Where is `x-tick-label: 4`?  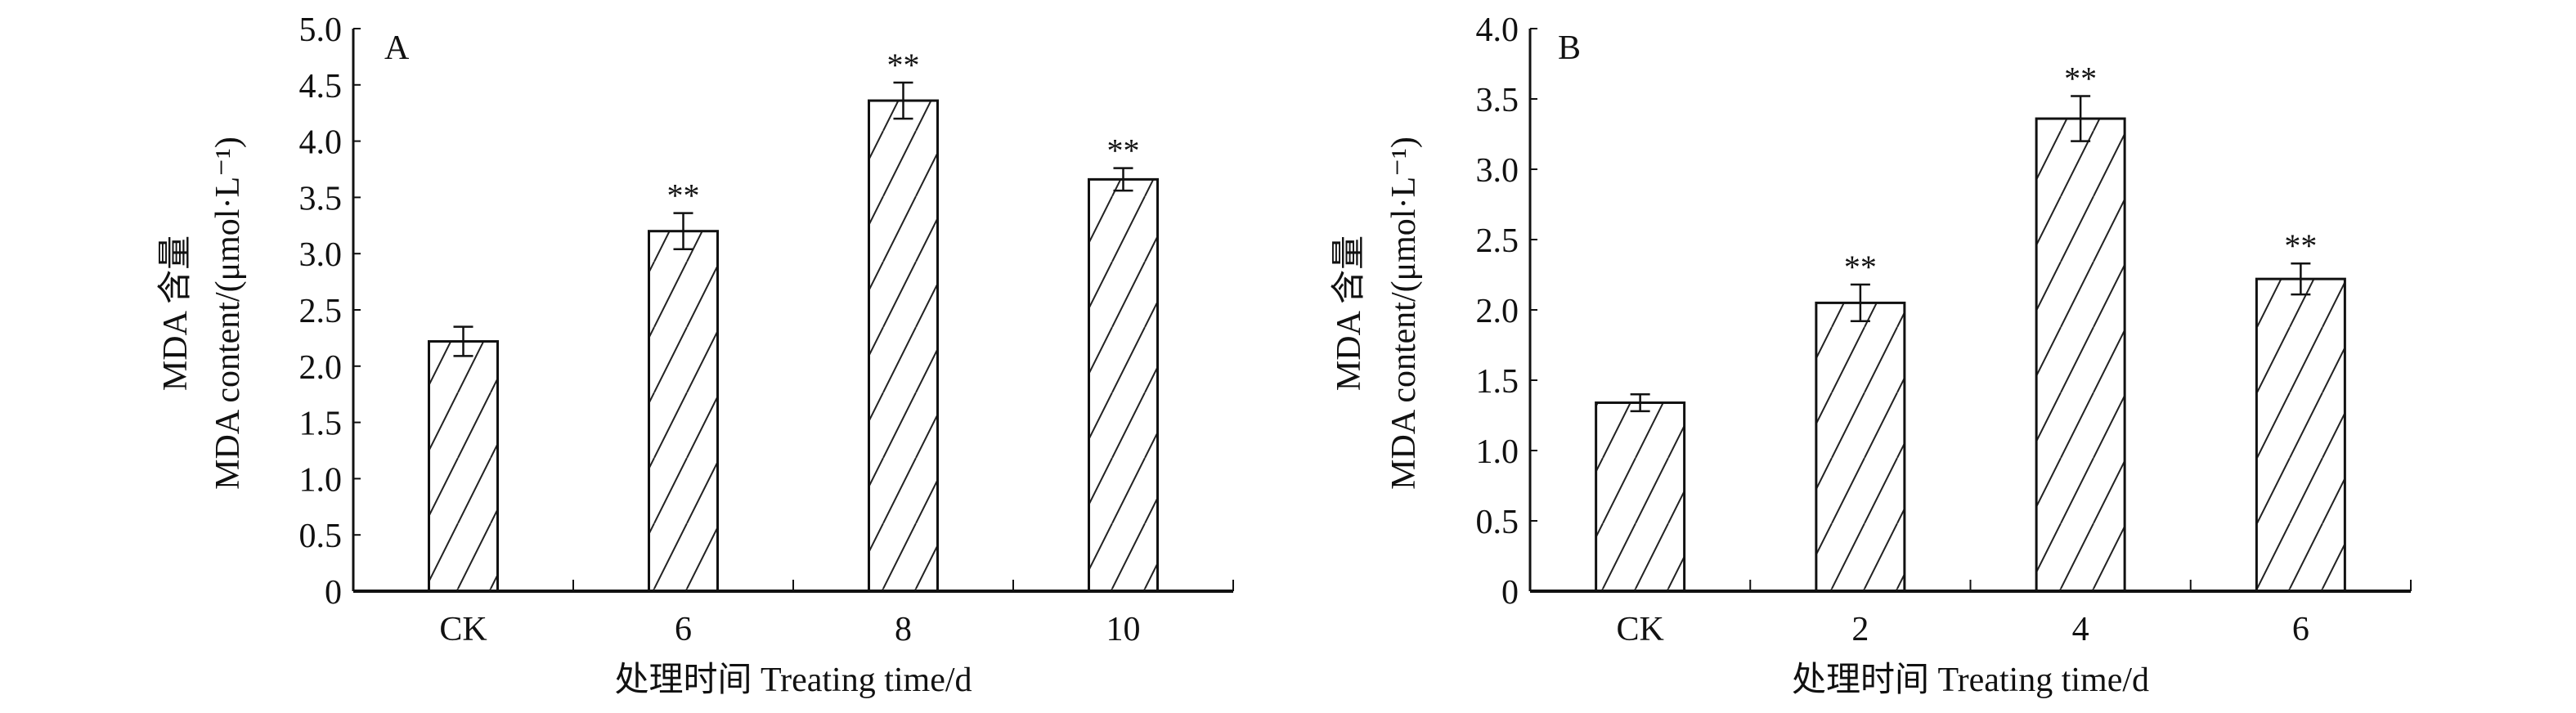 x-tick-label: 4 is located at coordinates (2080, 629).